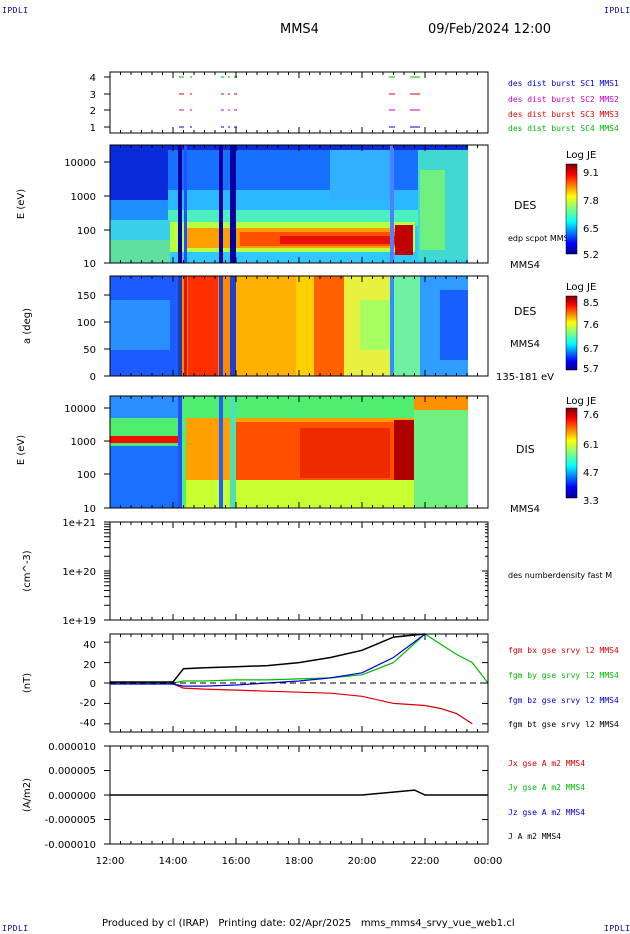 This screenshot has width=630, height=934. Describe the element at coordinates (563, 128) in the screenshot. I see `burst-legend-sc4: des dist burst SC4 MMS4` at that location.